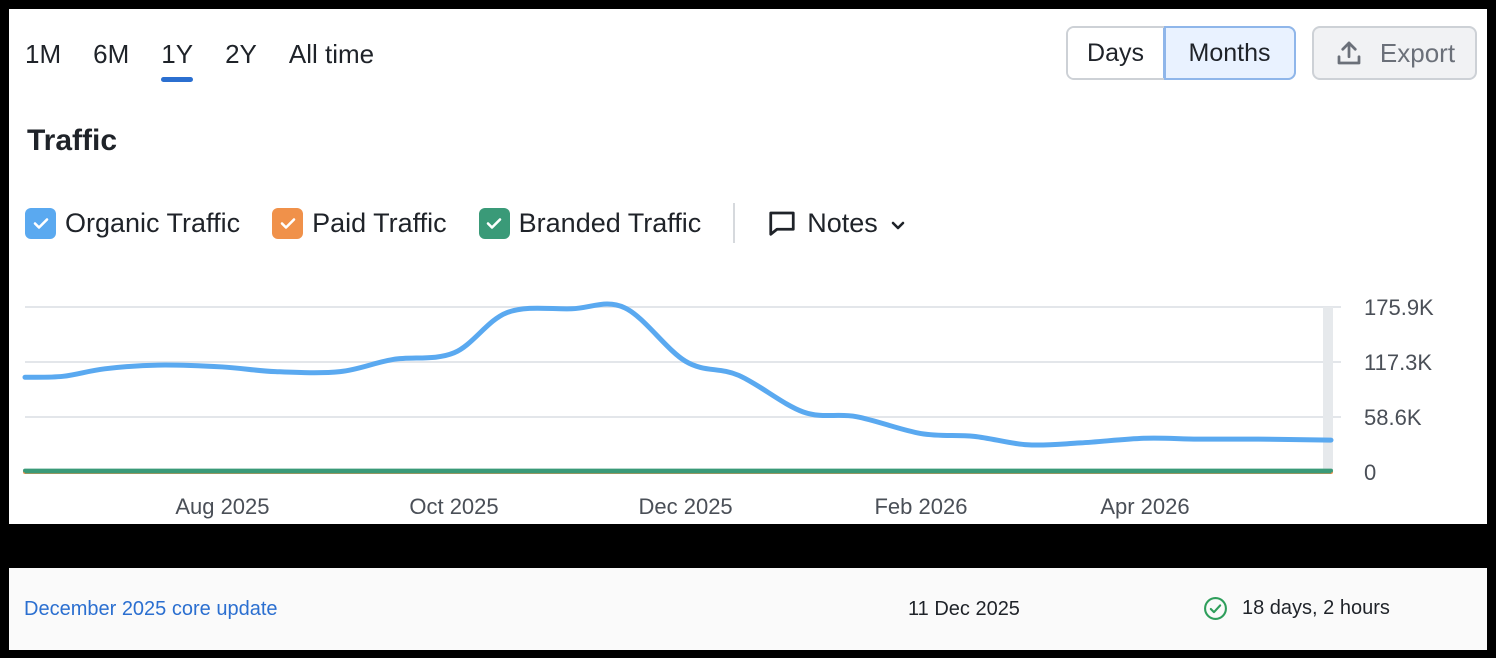  Describe the element at coordinates (685, 506) in the screenshot. I see `x-tick-label: Dec 2025` at that location.